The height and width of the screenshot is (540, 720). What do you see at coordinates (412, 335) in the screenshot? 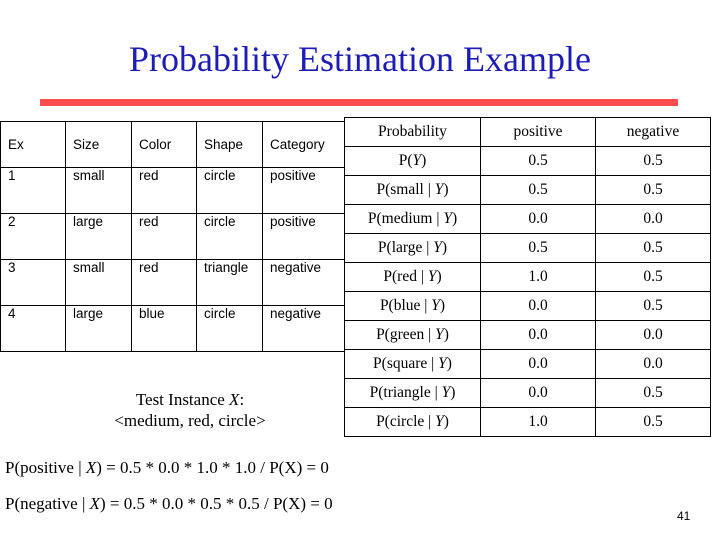
I see `prob-label-cell: P(green | Y)` at bounding box center [412, 335].